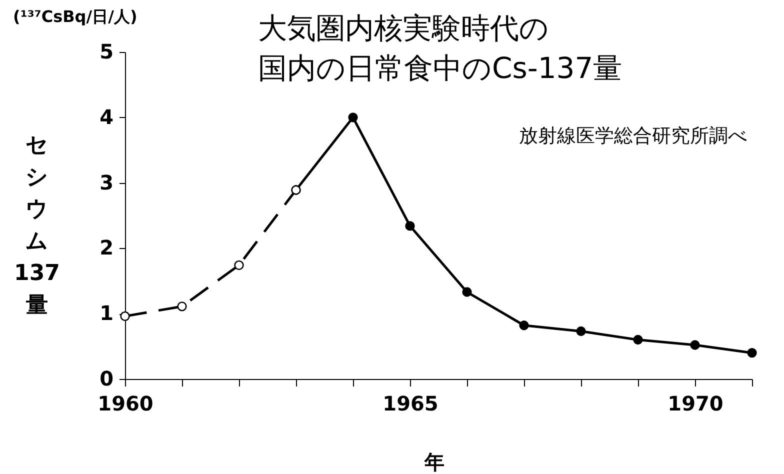  Describe the element at coordinates (37, 225) in the screenshot. I see `y-axis-title: セシウム137量` at that location.